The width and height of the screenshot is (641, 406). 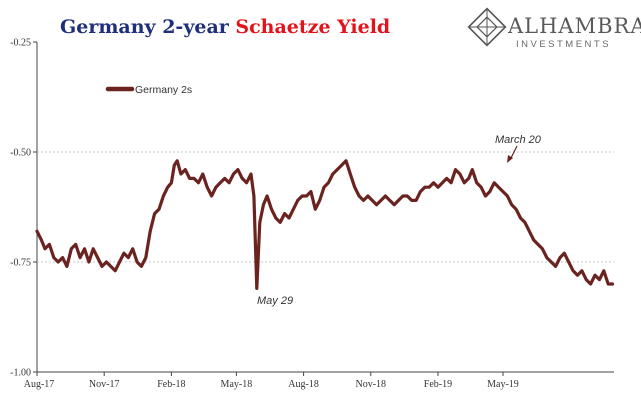 What do you see at coordinates (23, 208) in the screenshot?
I see `y-tick-labels: -0.25 -0.50 -0.75 -1.00` at bounding box center [23, 208].